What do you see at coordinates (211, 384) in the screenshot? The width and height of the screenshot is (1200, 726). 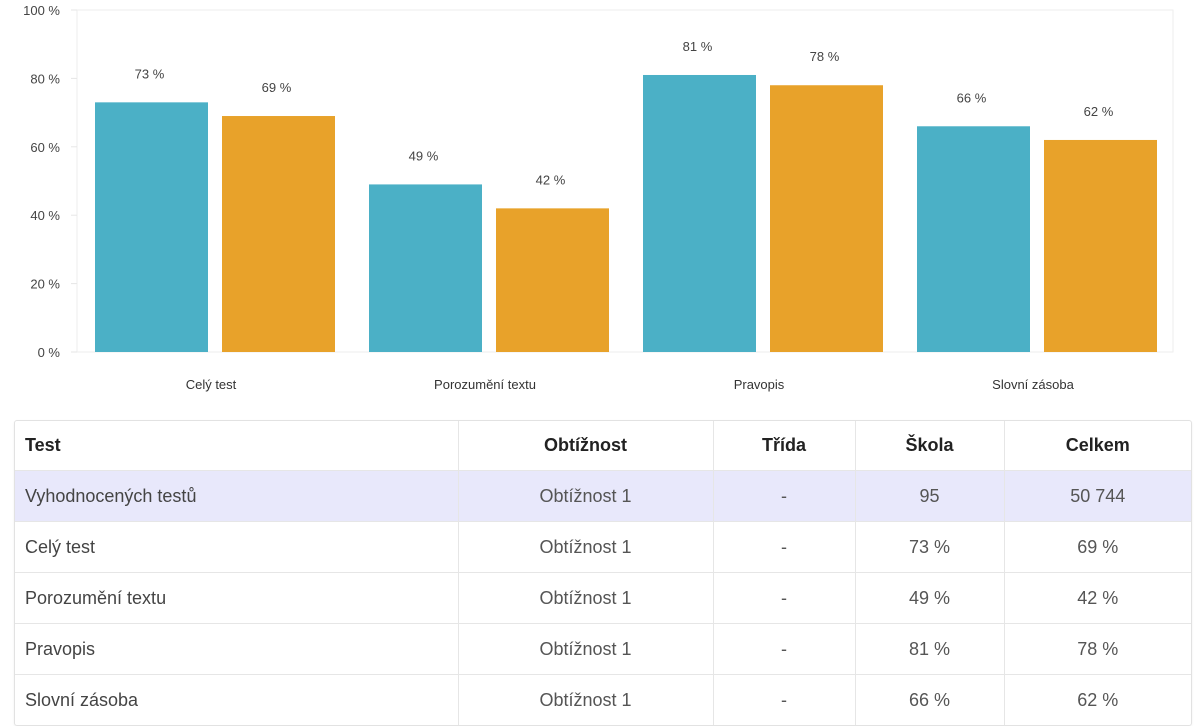 I see `x-category-label: Celý test` at bounding box center [211, 384].